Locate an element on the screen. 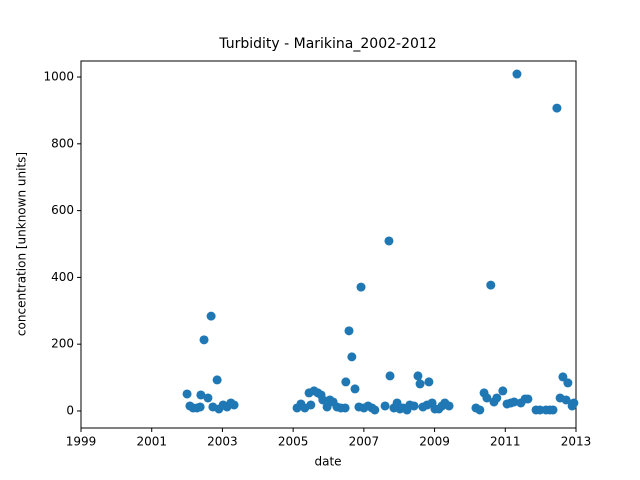 This screenshot has height=480, width=640. x-tick-label: 2007 is located at coordinates (364, 442).